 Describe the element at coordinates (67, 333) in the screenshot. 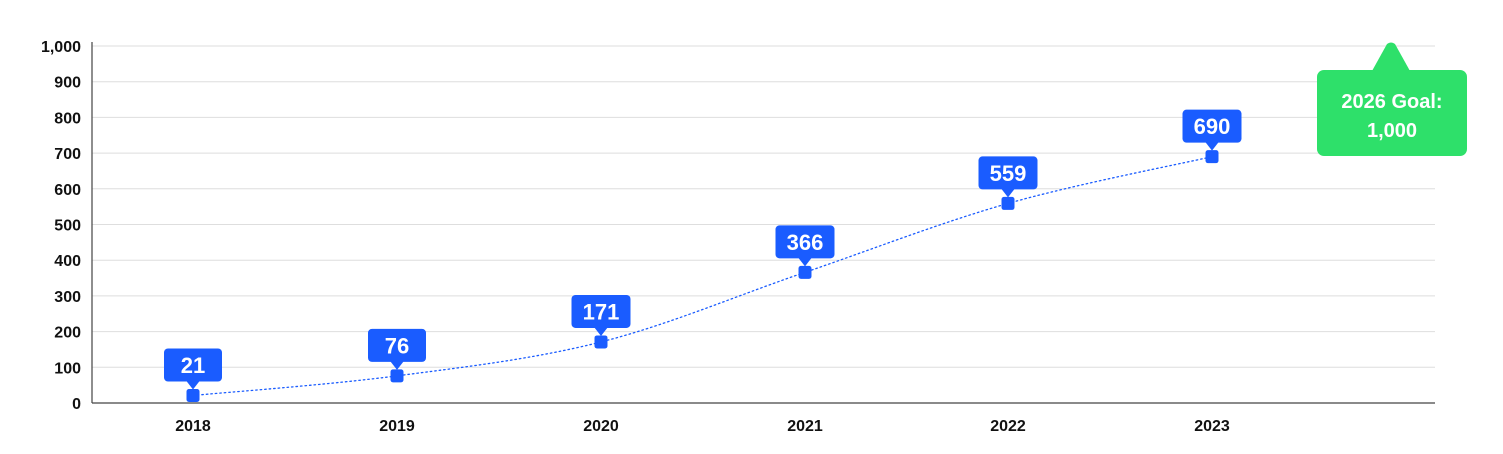

I see `y-tick-label: 200` at that location.